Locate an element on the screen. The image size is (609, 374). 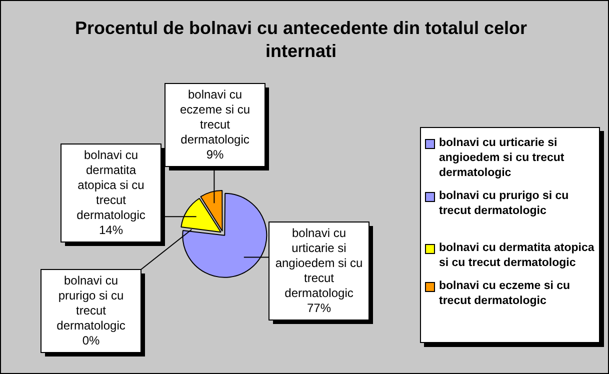
text: 0% is located at coordinates (91, 340).